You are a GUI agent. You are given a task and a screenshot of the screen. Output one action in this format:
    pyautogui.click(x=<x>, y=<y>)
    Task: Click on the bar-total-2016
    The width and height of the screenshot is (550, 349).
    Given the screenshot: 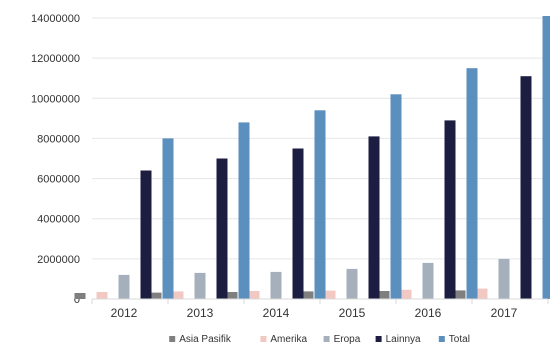 What is the action you would take?
    pyautogui.click(x=472, y=183)
    